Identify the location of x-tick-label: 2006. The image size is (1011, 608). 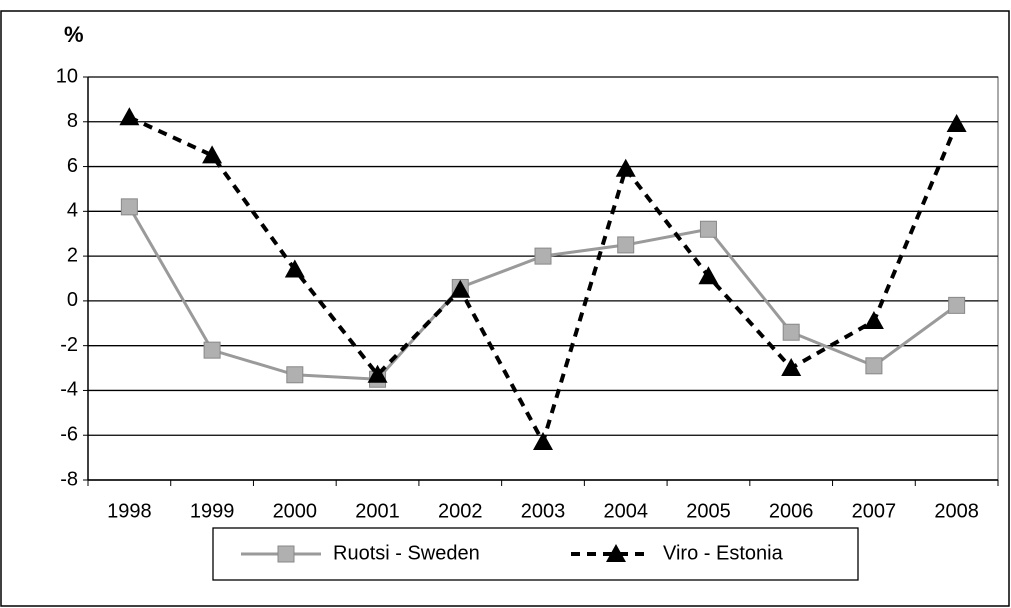
(791, 511).